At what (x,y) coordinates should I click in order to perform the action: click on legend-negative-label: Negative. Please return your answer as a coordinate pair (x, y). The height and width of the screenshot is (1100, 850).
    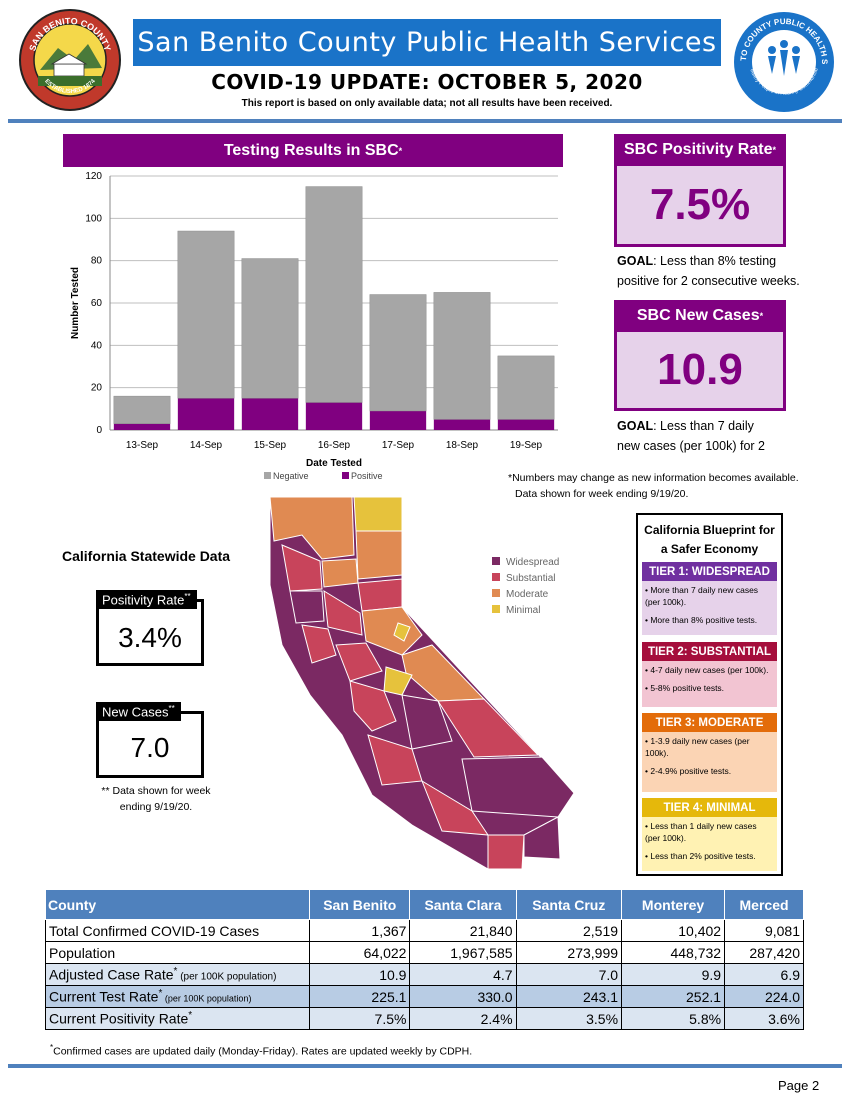
    Looking at the image, I should click on (291, 476).